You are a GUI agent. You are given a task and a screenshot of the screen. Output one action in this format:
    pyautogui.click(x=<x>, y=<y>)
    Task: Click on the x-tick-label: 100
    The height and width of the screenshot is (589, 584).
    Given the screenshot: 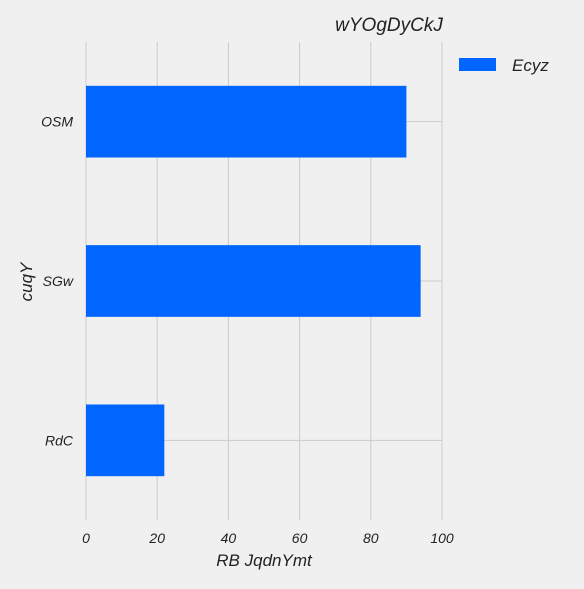 What is the action you would take?
    pyautogui.click(x=442, y=538)
    